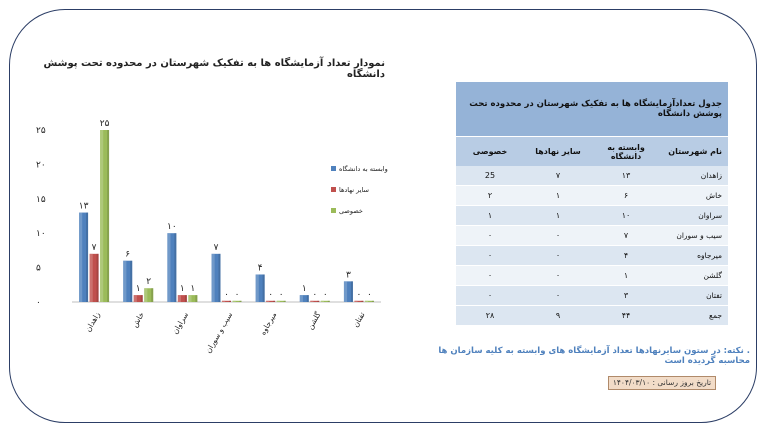  What do you see at coordinates (41, 131) in the screenshot?
I see `y-tick-label: ۲۵` at bounding box center [41, 131].